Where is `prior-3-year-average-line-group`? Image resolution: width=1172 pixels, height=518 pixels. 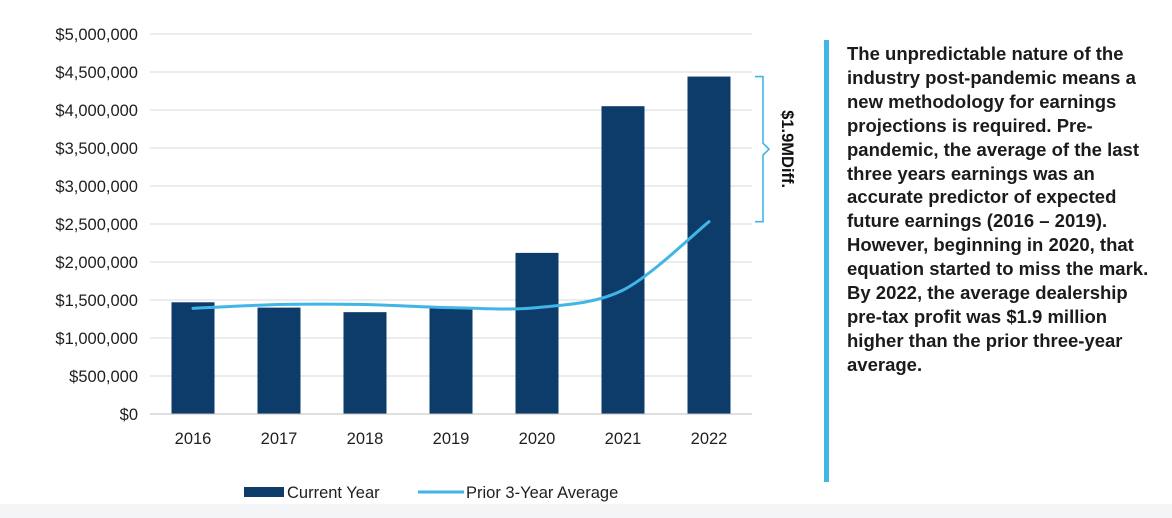 prior-3-year-average-line-group is located at coordinates (451, 265).